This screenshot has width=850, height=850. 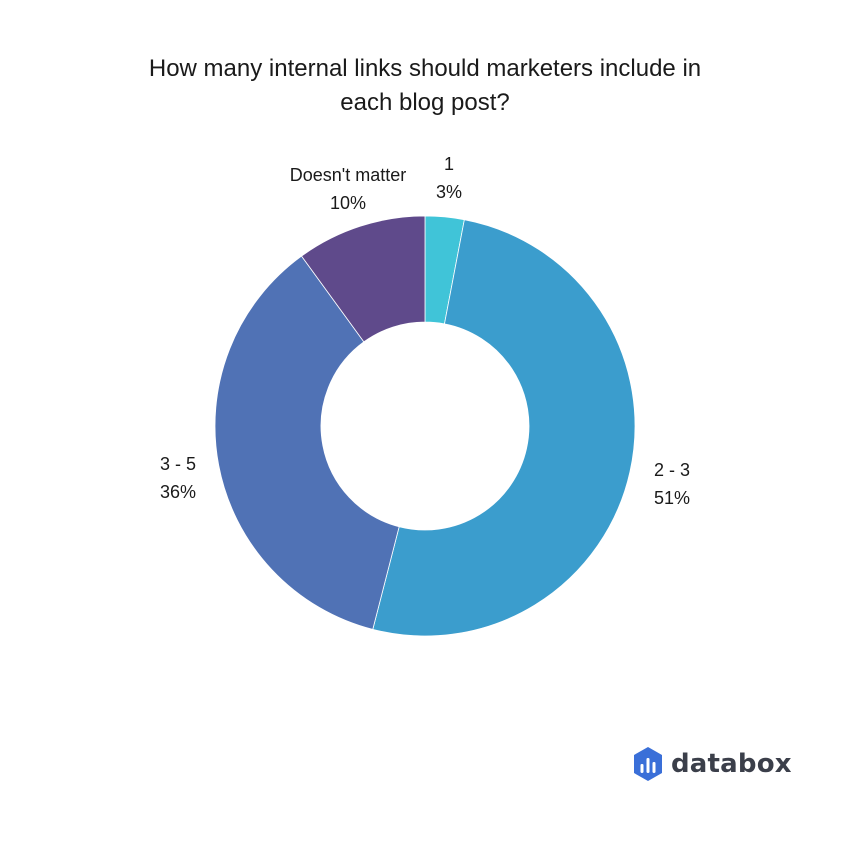 I want to click on slice-label-category-4: Doesn't matter, so click(x=348, y=175).